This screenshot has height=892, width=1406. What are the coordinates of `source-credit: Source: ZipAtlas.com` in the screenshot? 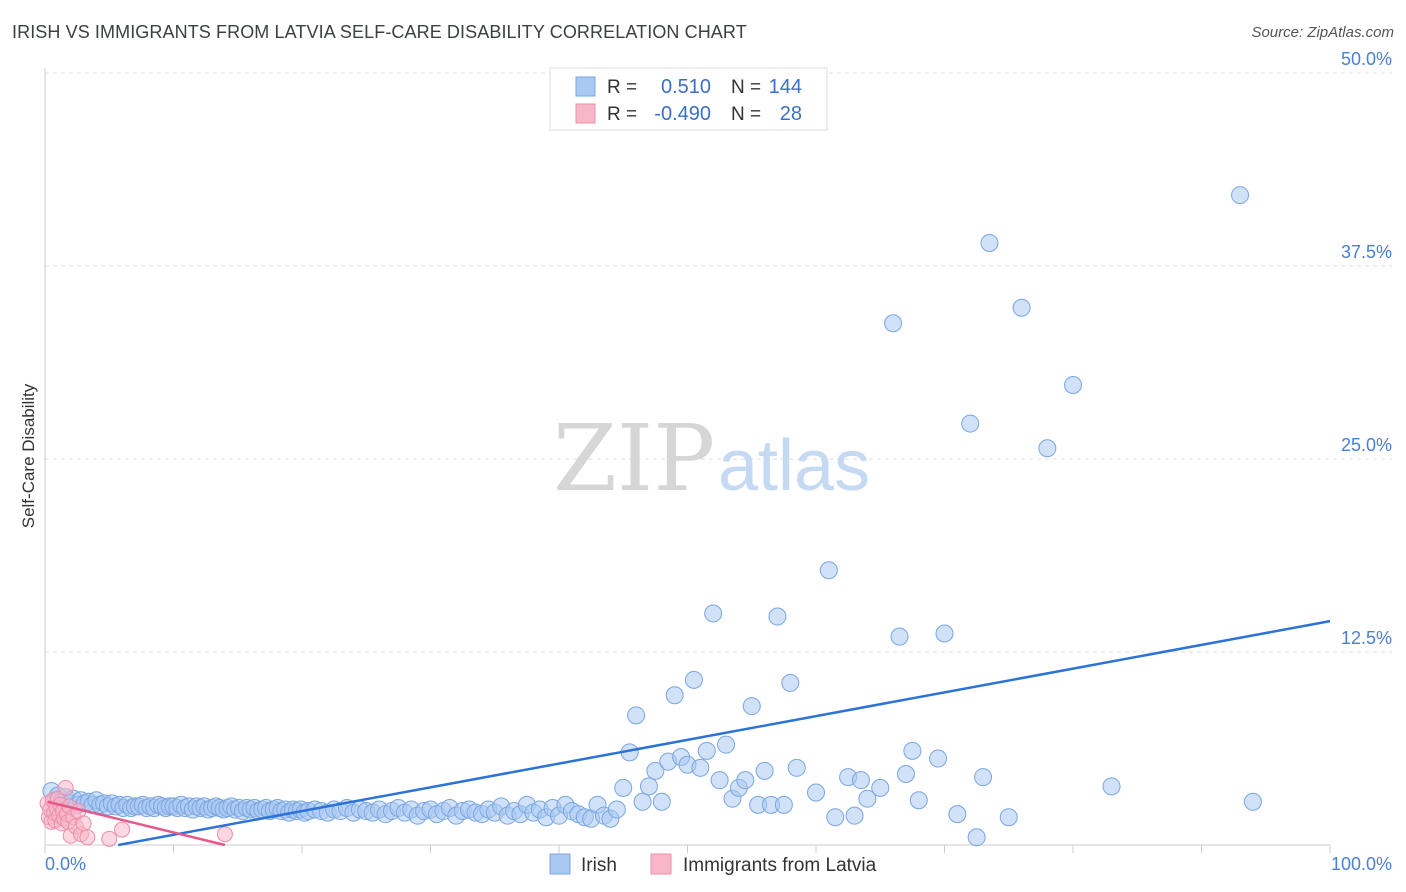 It's located at (1322, 32).